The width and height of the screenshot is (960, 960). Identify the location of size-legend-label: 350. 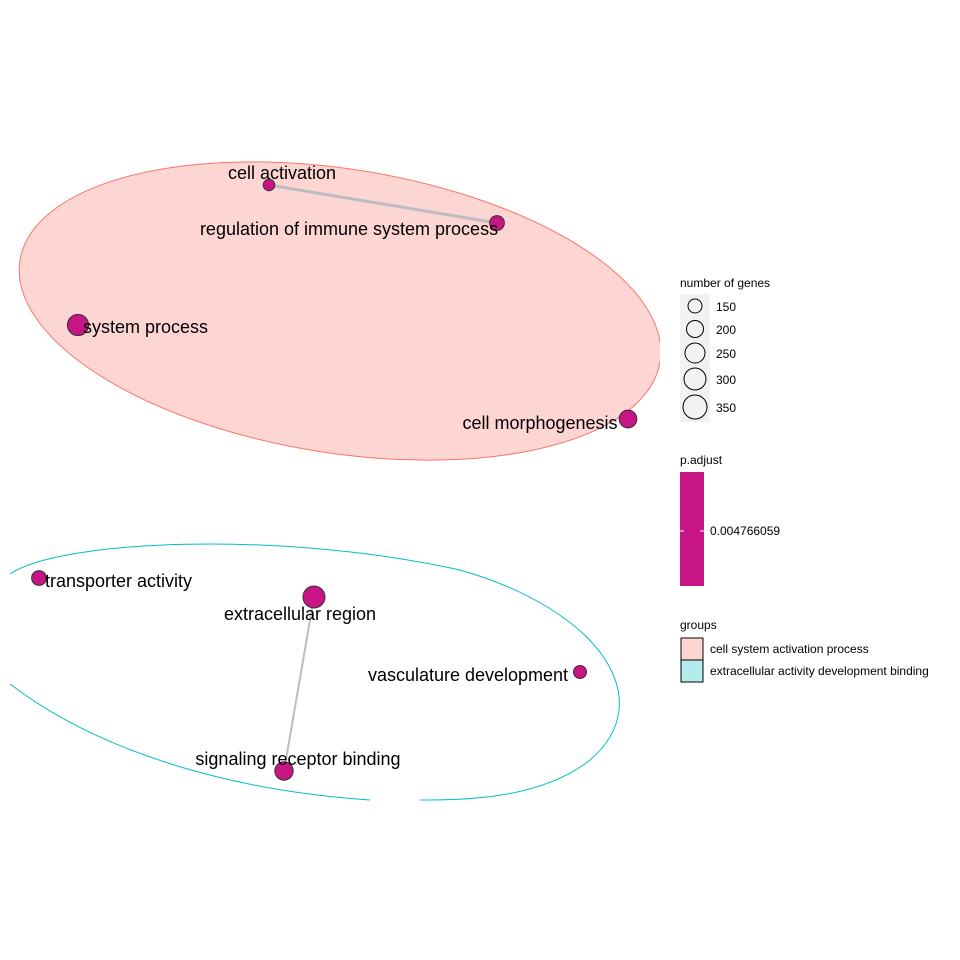
(726, 408).